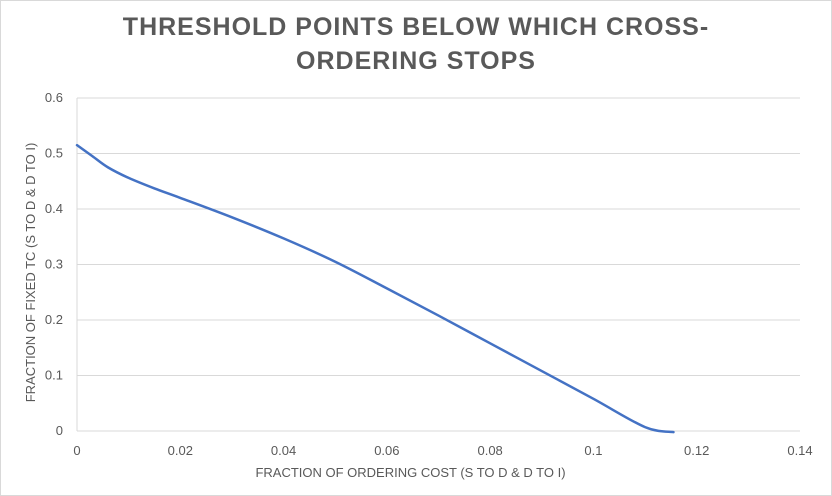  Describe the element at coordinates (54, 208) in the screenshot. I see `y-tick-label: 0.4` at that location.